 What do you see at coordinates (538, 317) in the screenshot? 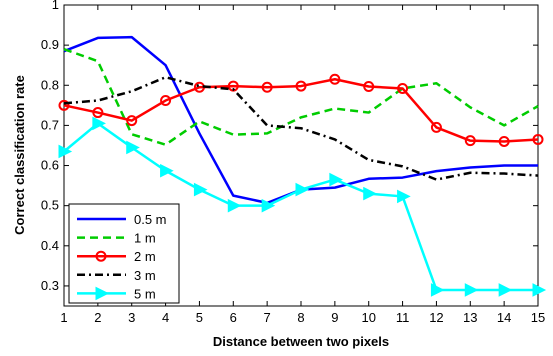
I see `x-tick-label: 15` at bounding box center [538, 317].